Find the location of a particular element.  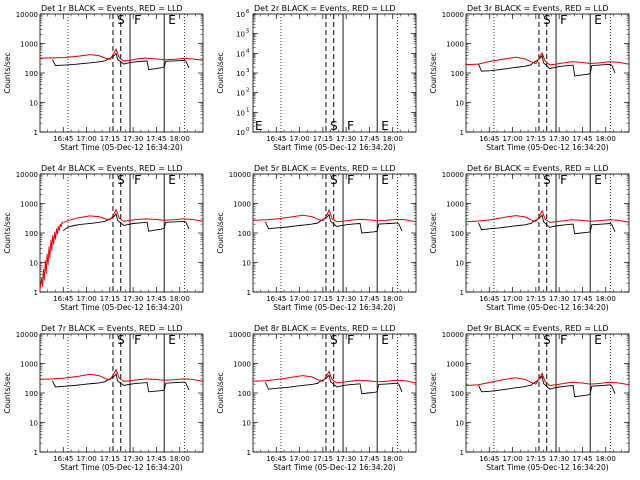

panel-title: Det 6r BLACK = Events, RED = LLD is located at coordinates (538, 168).